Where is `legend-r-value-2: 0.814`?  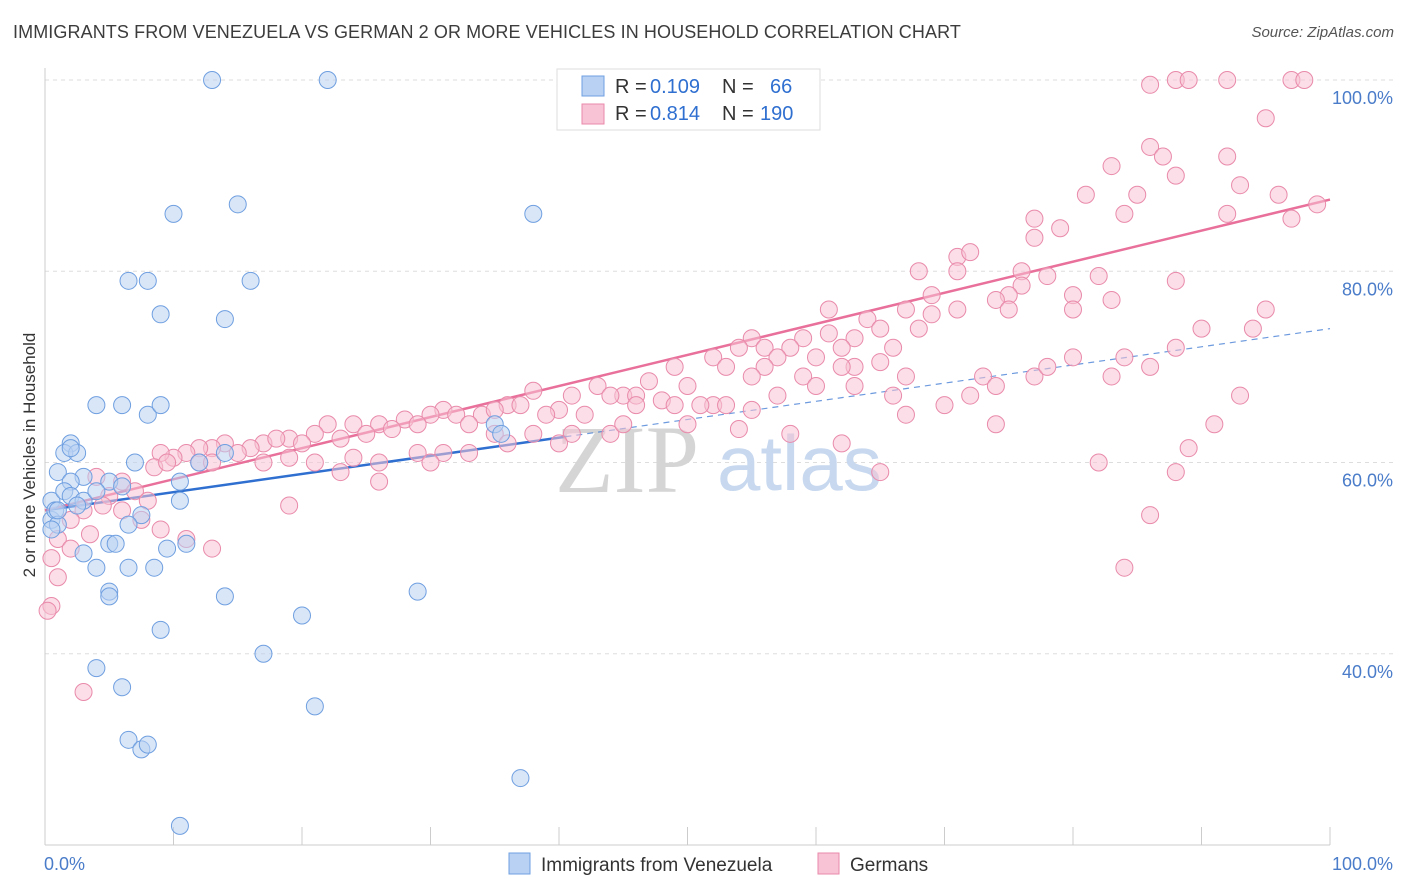
legend-r-value-2: 0.814 is located at coordinates (675, 114).